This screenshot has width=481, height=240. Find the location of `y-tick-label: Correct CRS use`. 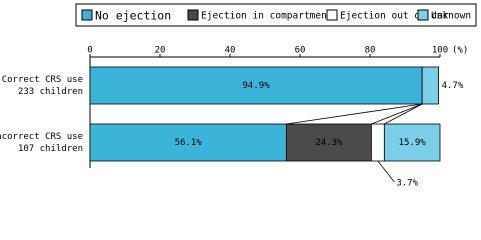

y-tick-label: Correct CRS use is located at coordinates (42, 80).